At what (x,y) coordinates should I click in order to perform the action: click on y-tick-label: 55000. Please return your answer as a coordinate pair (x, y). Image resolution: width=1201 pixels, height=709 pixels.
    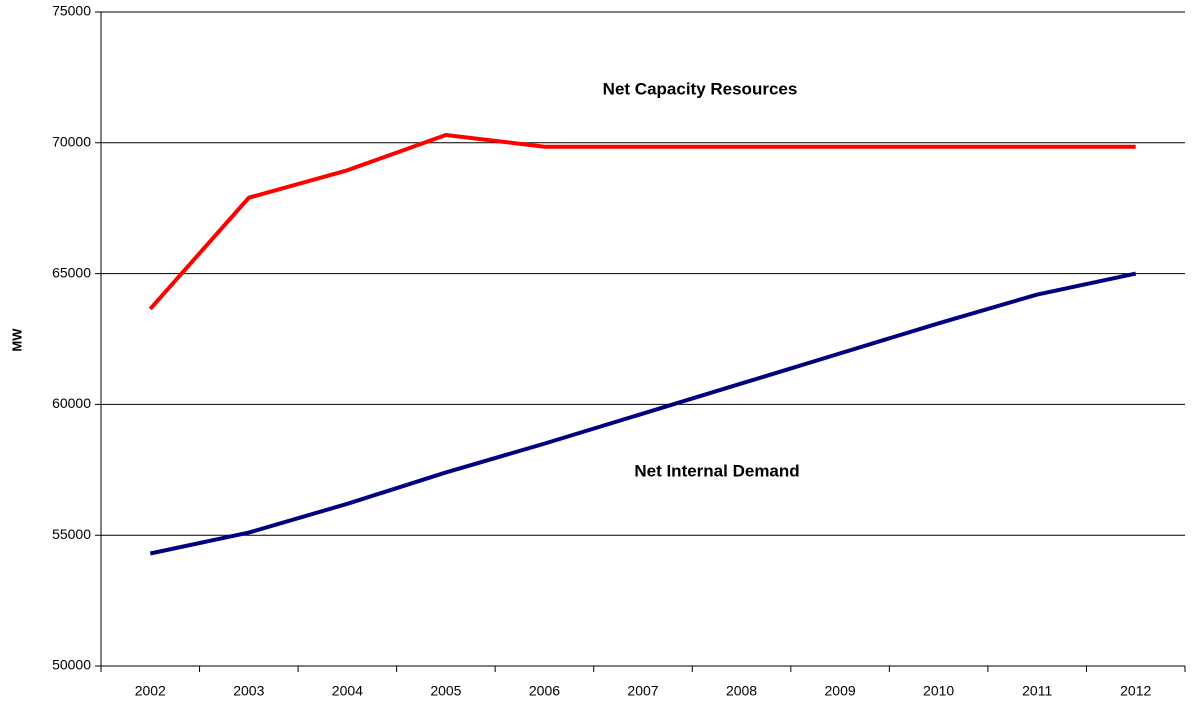
    Looking at the image, I should click on (71, 534).